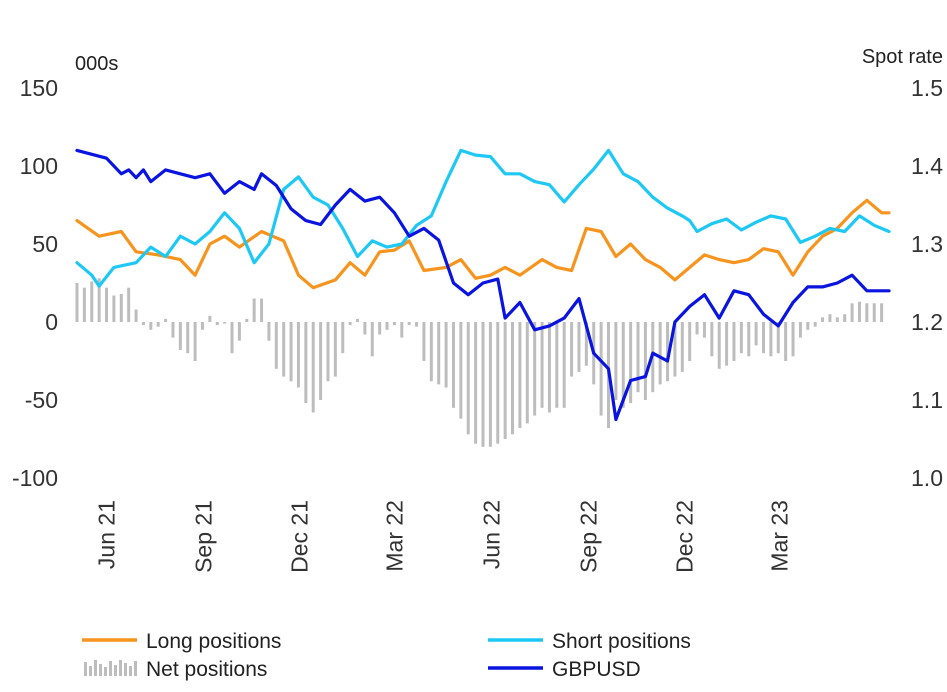 The height and width of the screenshot is (692, 947). What do you see at coordinates (35, 283) in the screenshot?
I see `left-axis: 150 100 50 0 -50 -100` at bounding box center [35, 283].